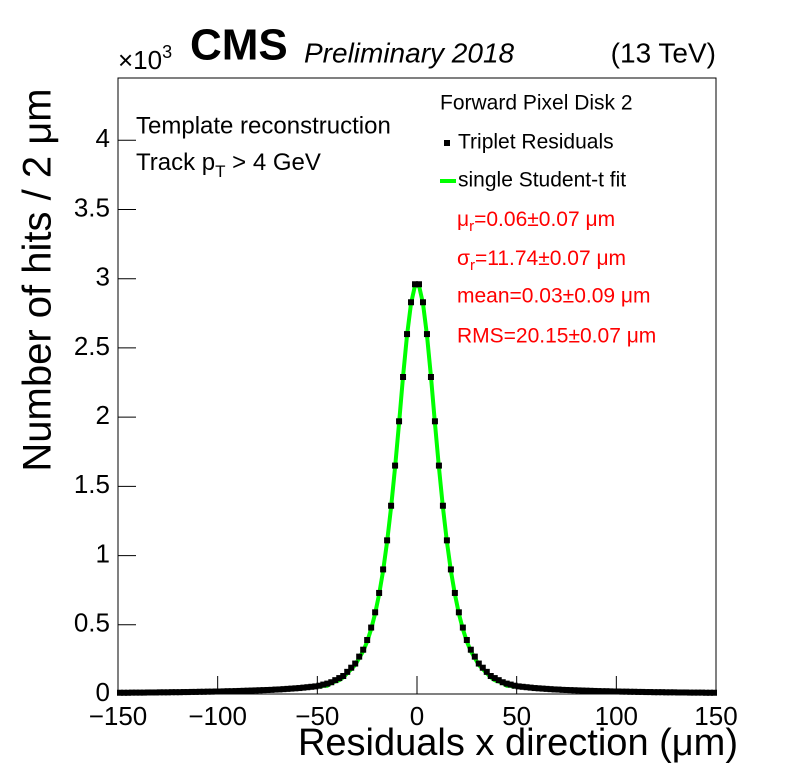 This screenshot has height=772, width=796. What do you see at coordinates (92, 207) in the screenshot?
I see `y-tick-label: 3.5` at bounding box center [92, 207].